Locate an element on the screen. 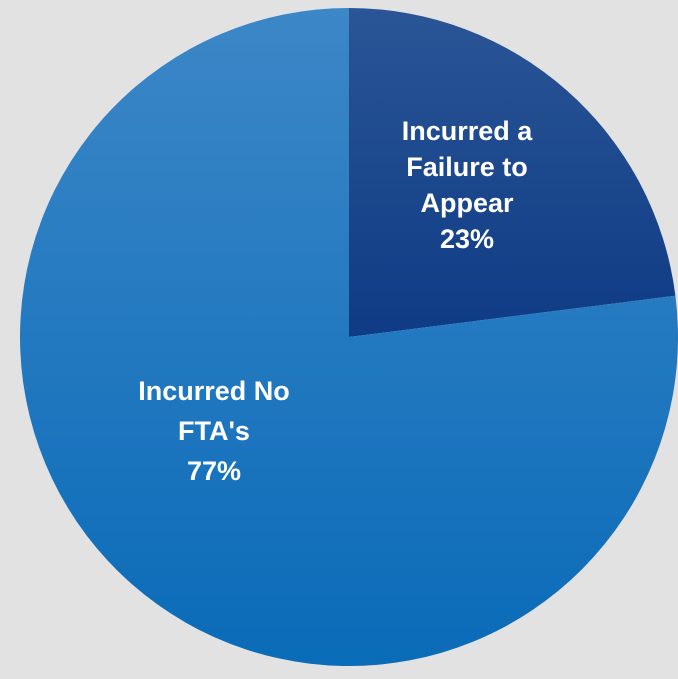 Image resolution: width=678 pixels, height=679 pixels. slice-label-line: Failure to is located at coordinates (467, 167).